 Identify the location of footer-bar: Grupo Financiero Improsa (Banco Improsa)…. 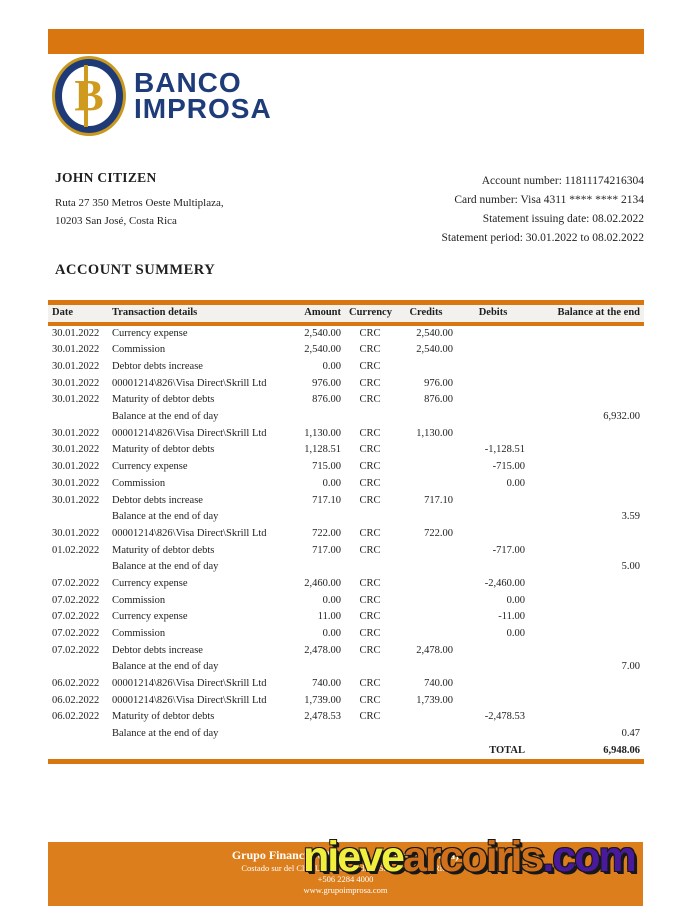
(345, 874).